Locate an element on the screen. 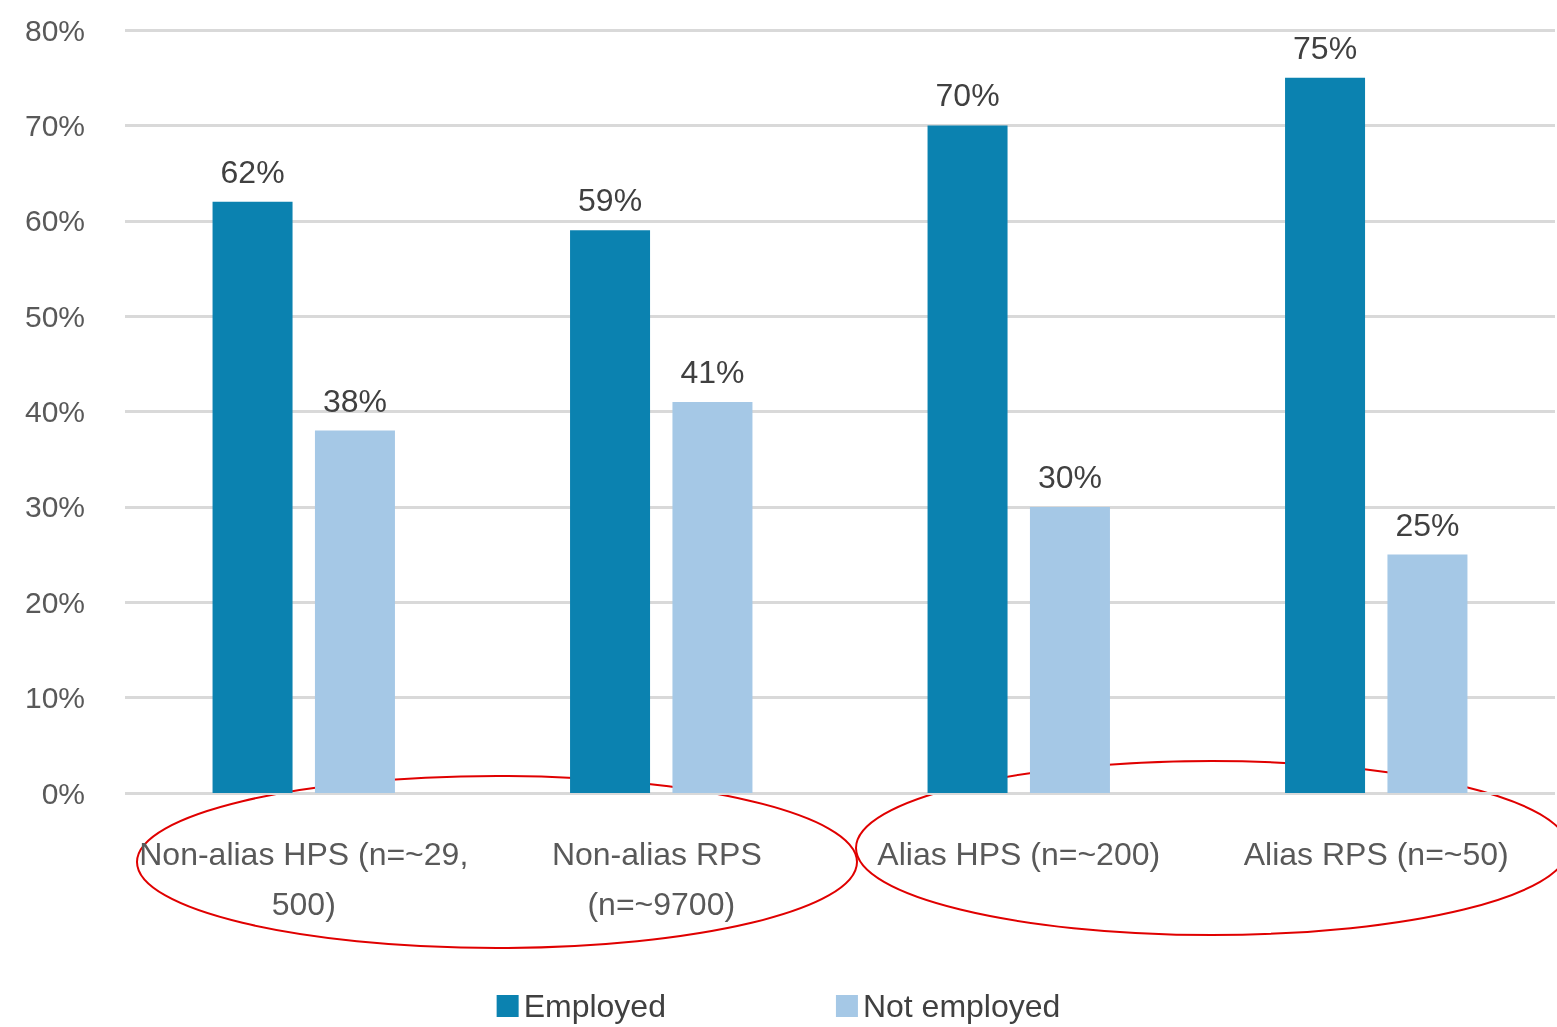 This screenshot has height=1027, width=1557. y-tick-label: 40% is located at coordinates (54, 411).